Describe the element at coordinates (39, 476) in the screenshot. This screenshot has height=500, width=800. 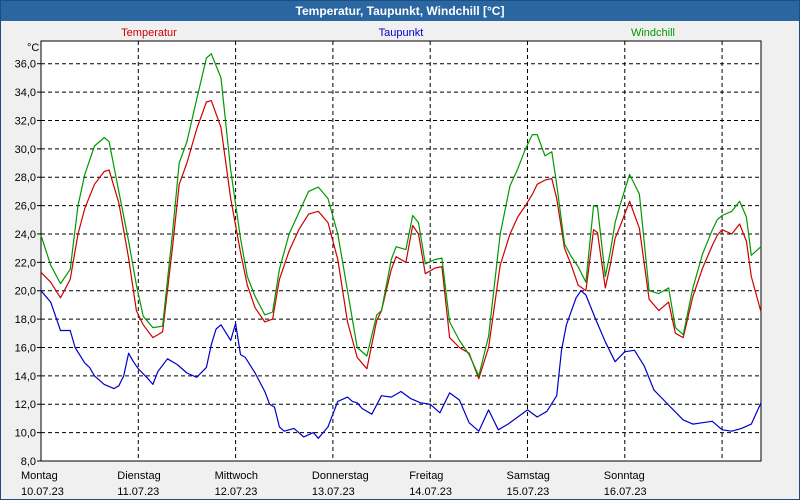
I see `x-tick-day: Montag` at that location.